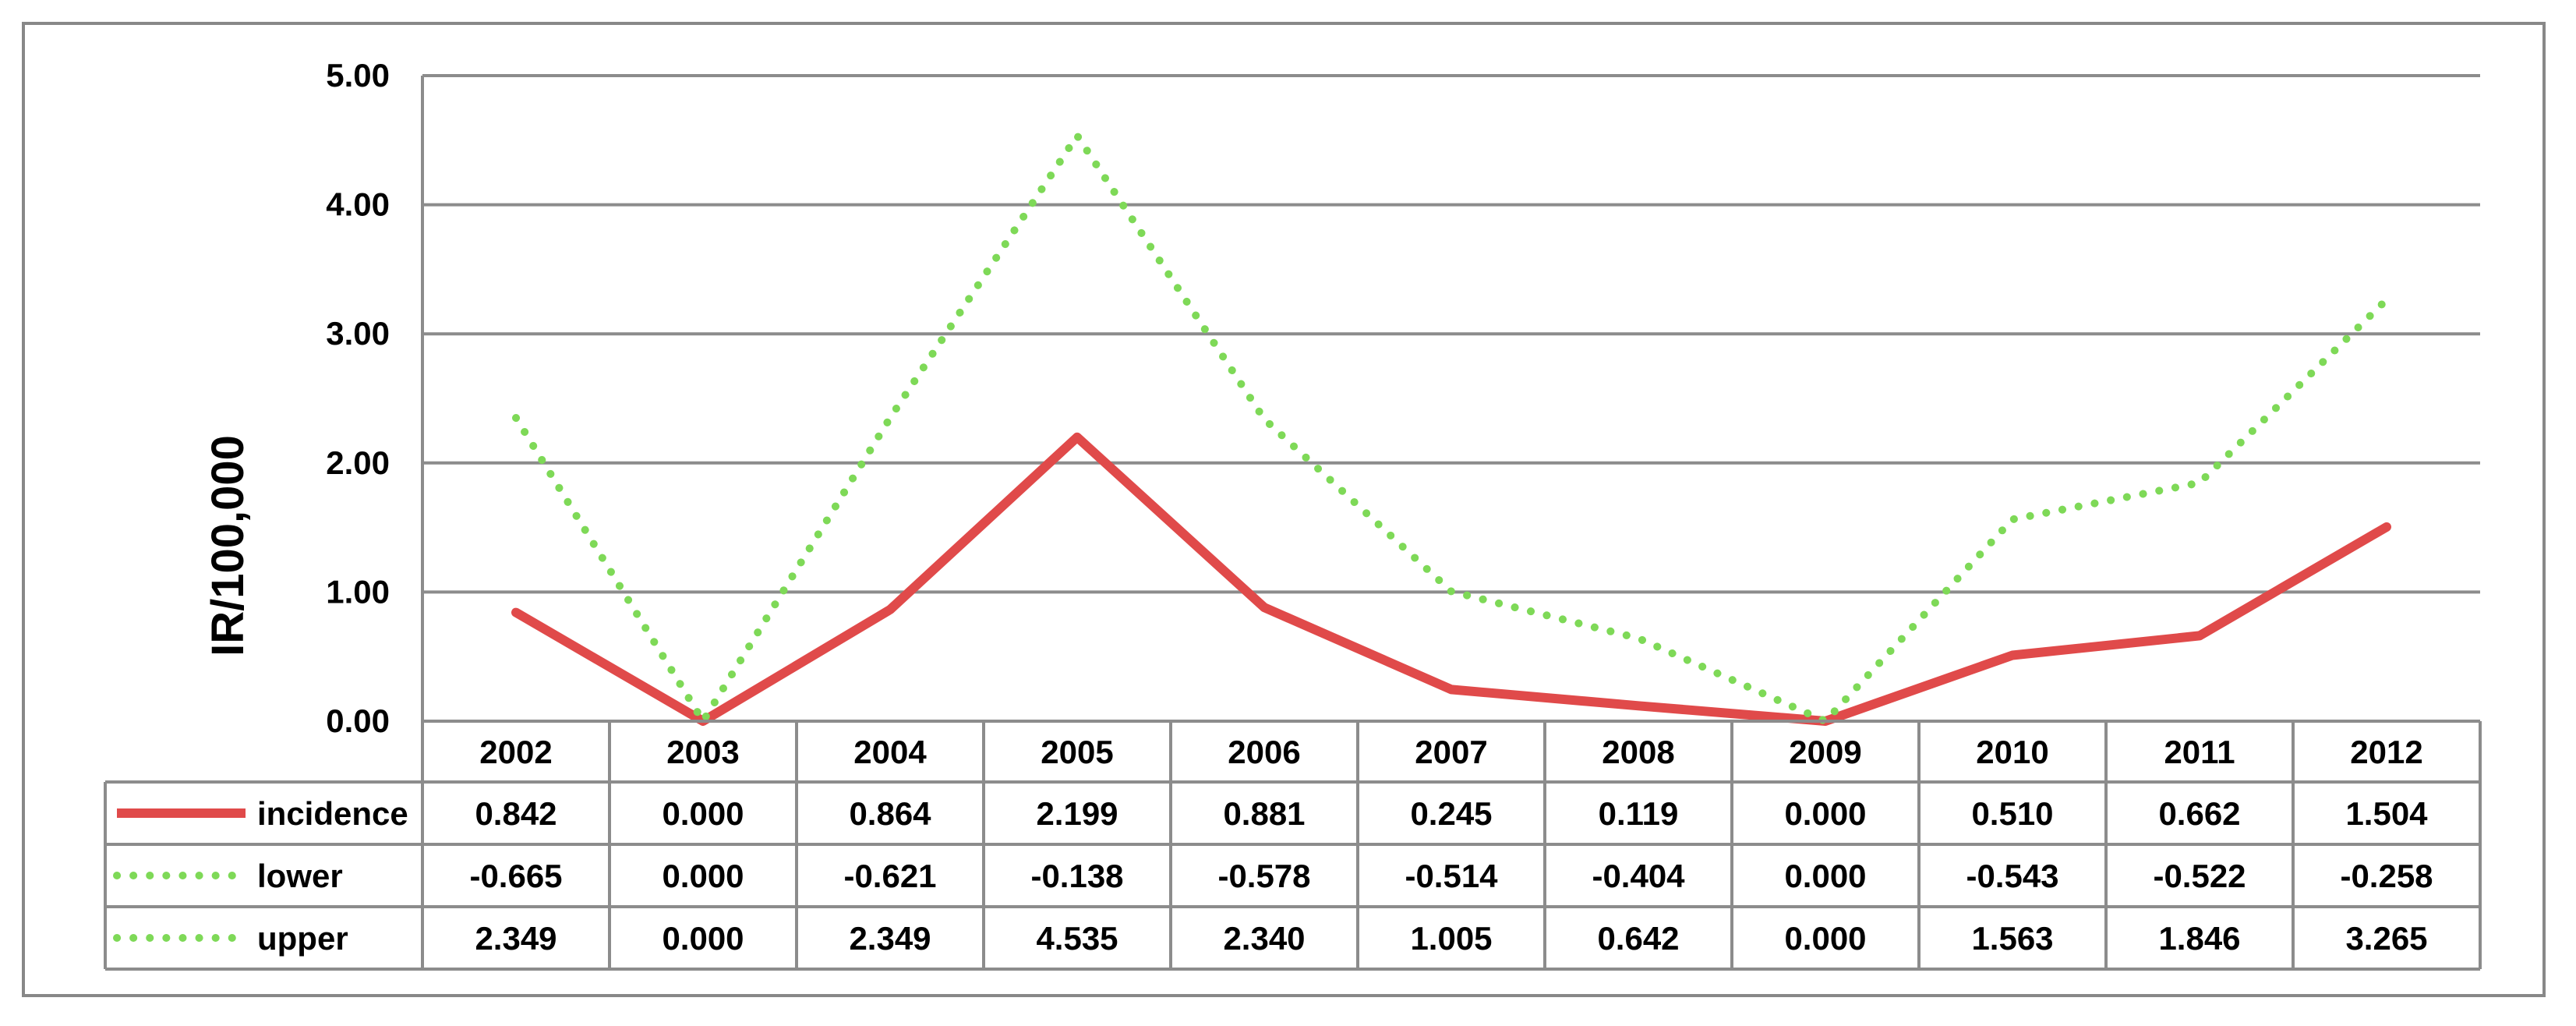 This screenshot has width=2576, height=1026. Describe the element at coordinates (2199, 813) in the screenshot. I see `data-label-incidence: 0.662` at that location.